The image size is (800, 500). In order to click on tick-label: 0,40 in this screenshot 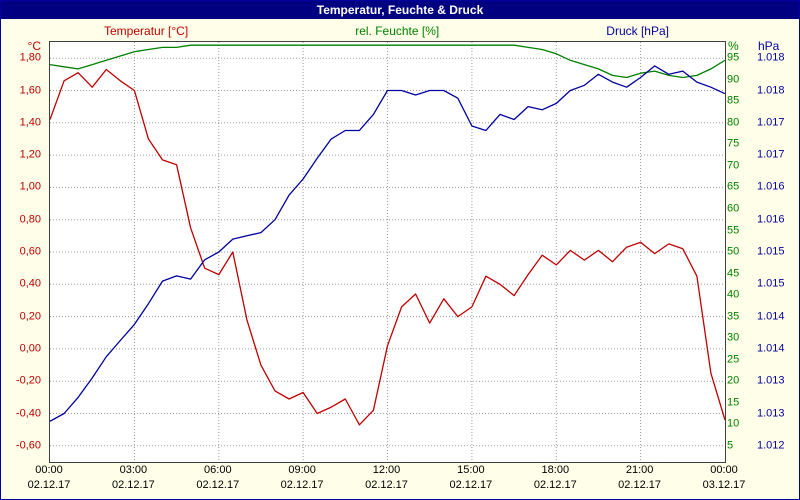, I will do `click(30, 283)`.